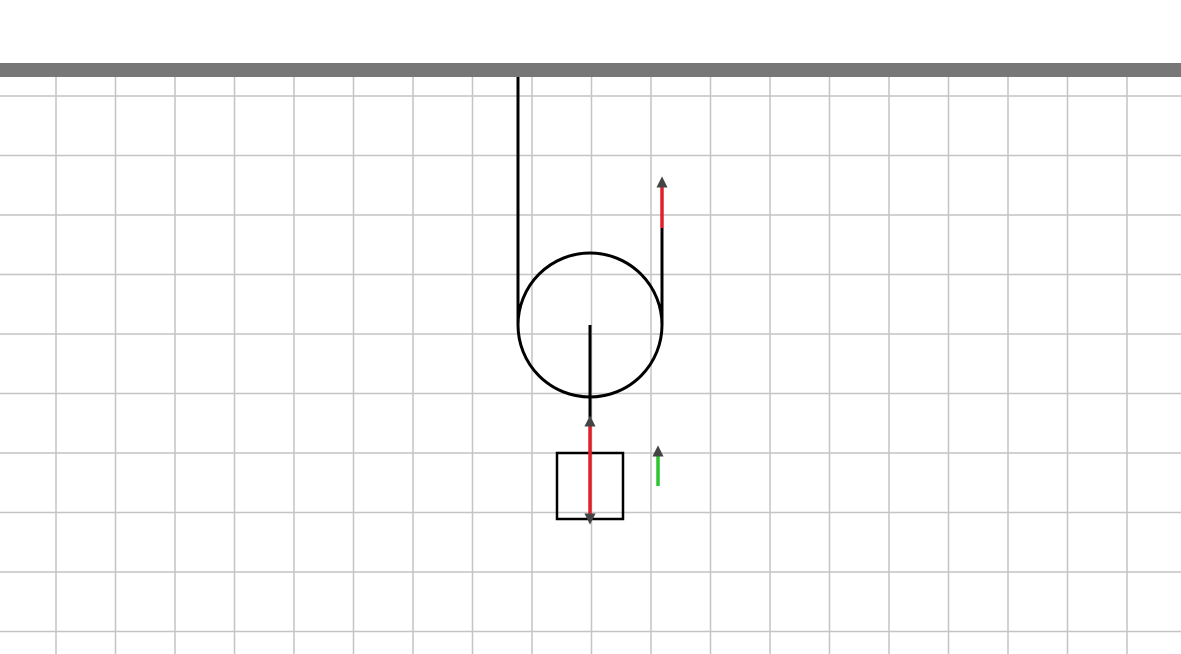 This screenshot has width=1181, height=654. Describe the element at coordinates (590, 70) in the screenshot. I see `ceiling-bar` at that location.